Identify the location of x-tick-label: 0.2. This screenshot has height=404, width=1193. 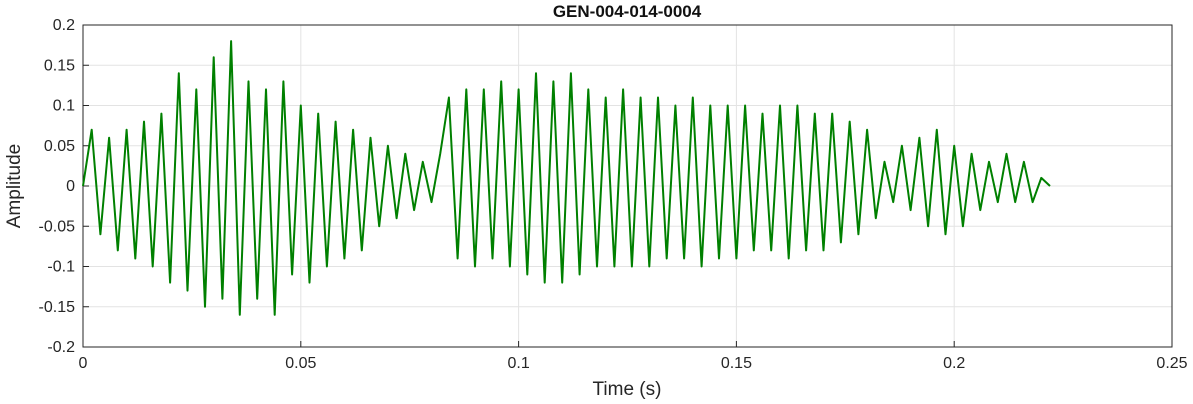
(954, 363).